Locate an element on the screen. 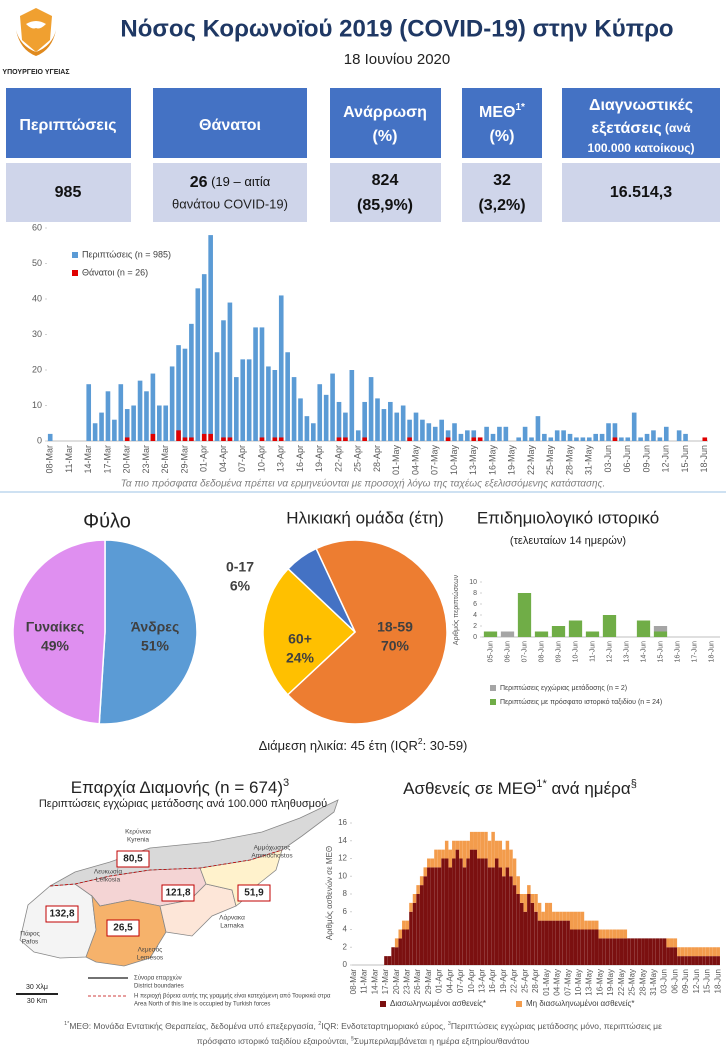 This screenshot has width=726, height=1050. x-tick-label: 10-May is located at coordinates (454, 460).